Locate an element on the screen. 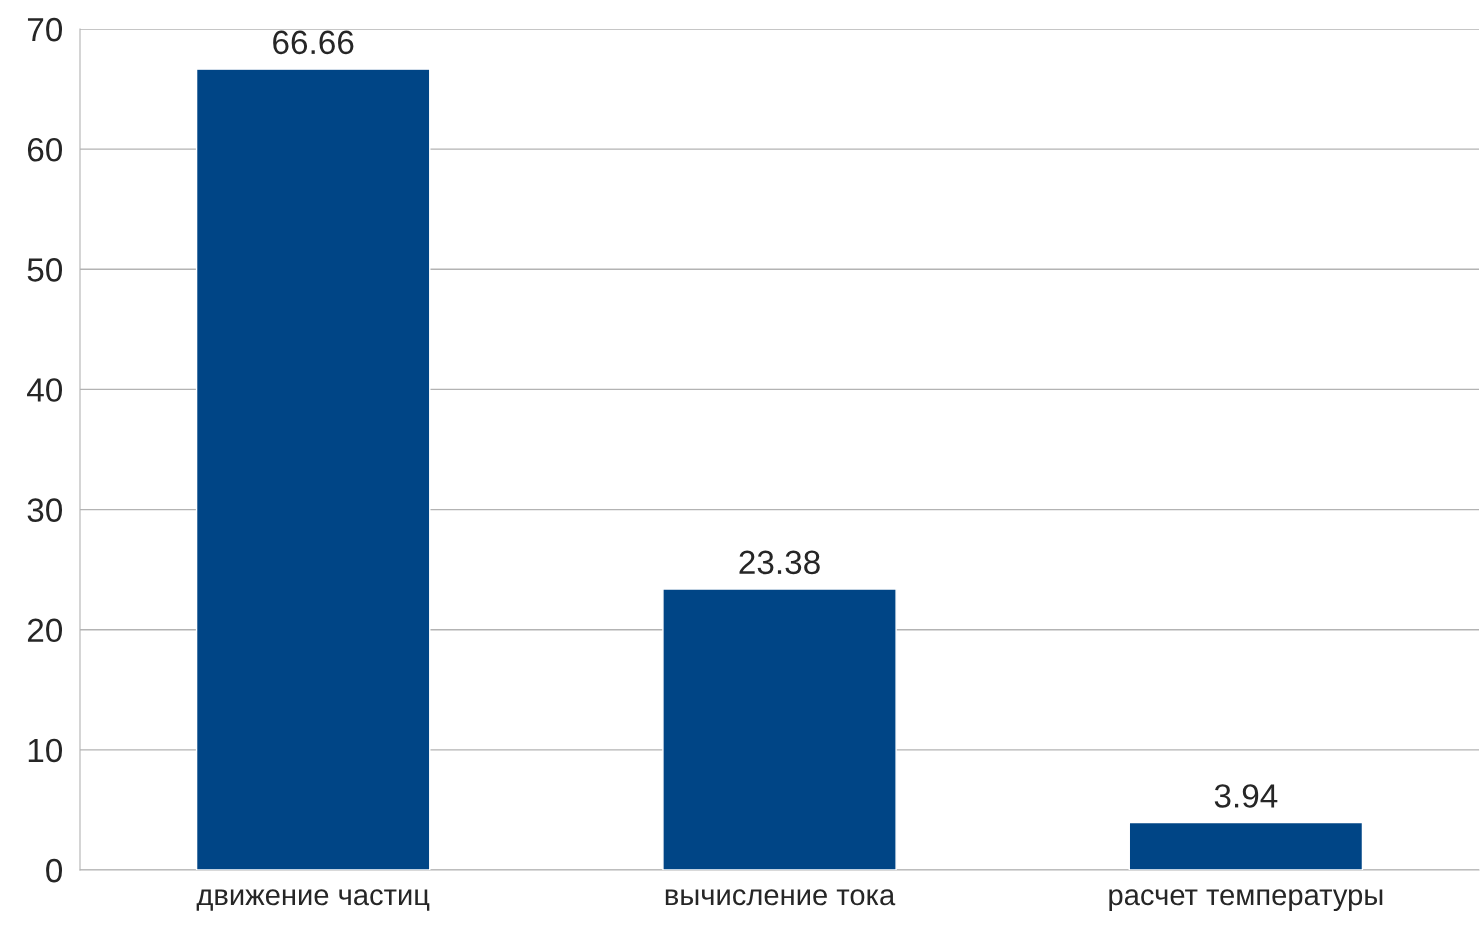  y-tick-label: 50 is located at coordinates (45, 270).